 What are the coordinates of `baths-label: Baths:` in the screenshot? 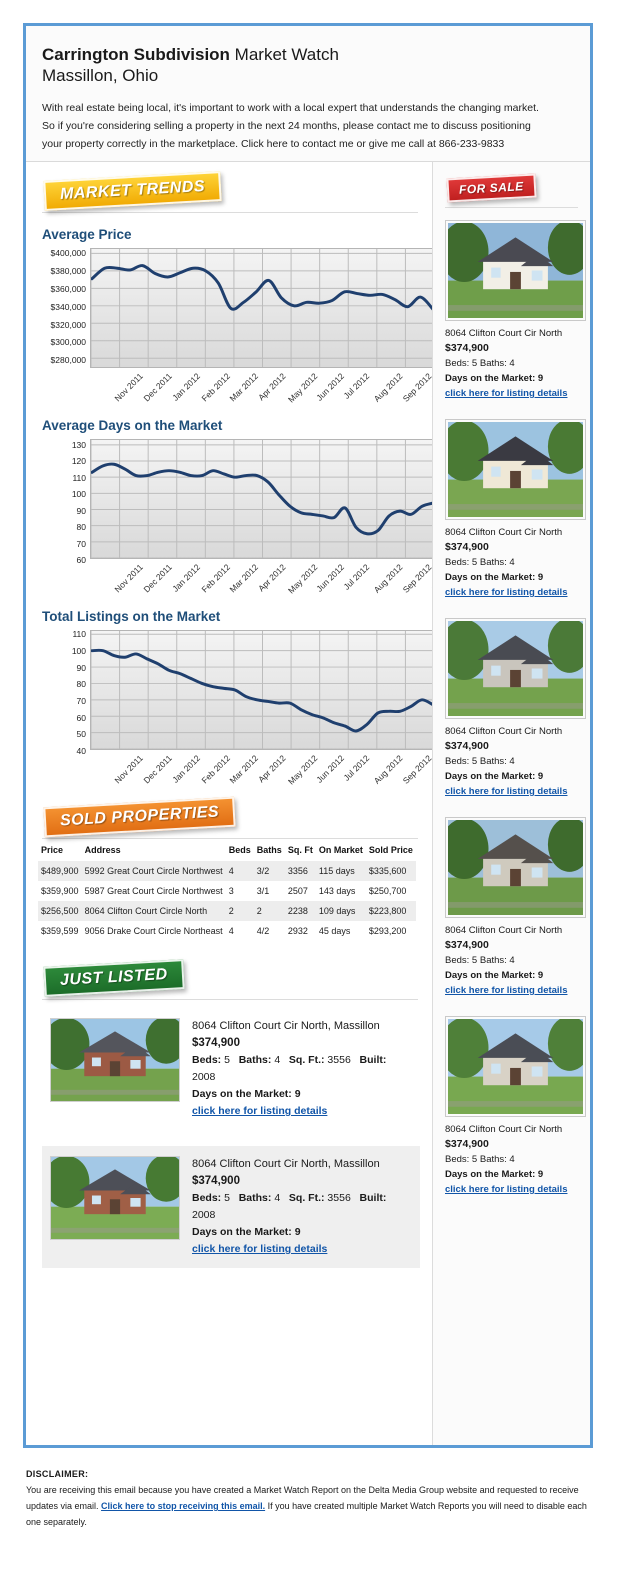 It's located at (255, 1198).